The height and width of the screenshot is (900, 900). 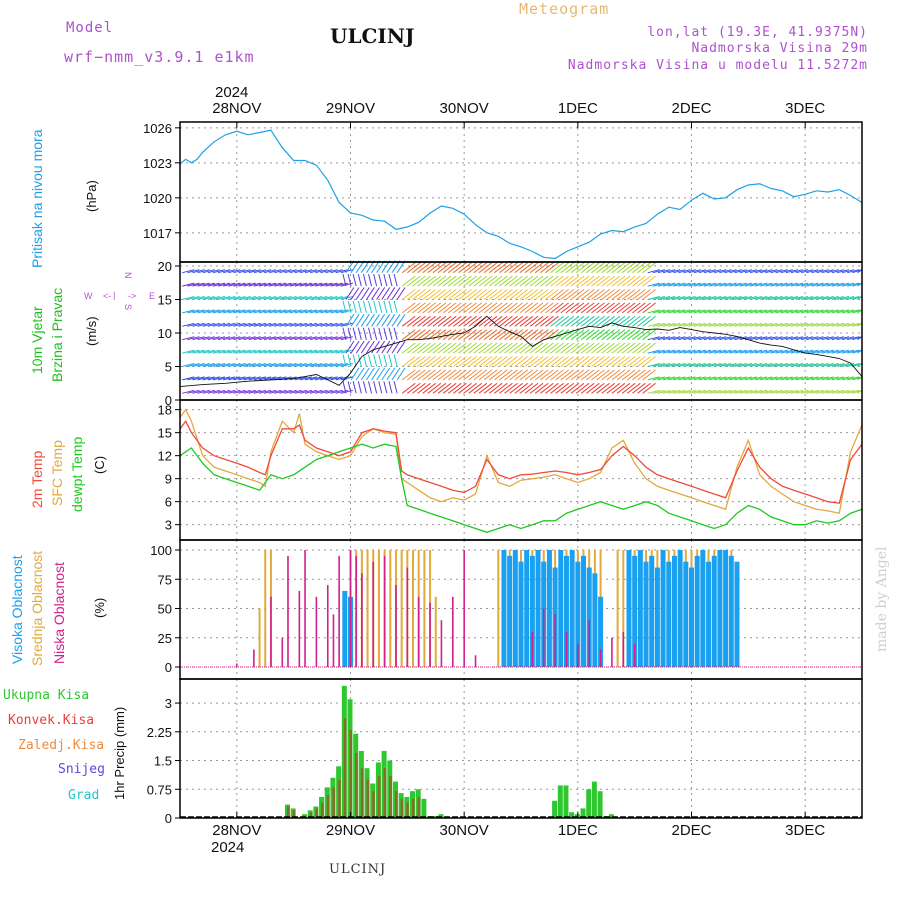 What do you see at coordinates (165, 300) in the screenshot?
I see `y-tick-label: 15` at bounding box center [165, 300].